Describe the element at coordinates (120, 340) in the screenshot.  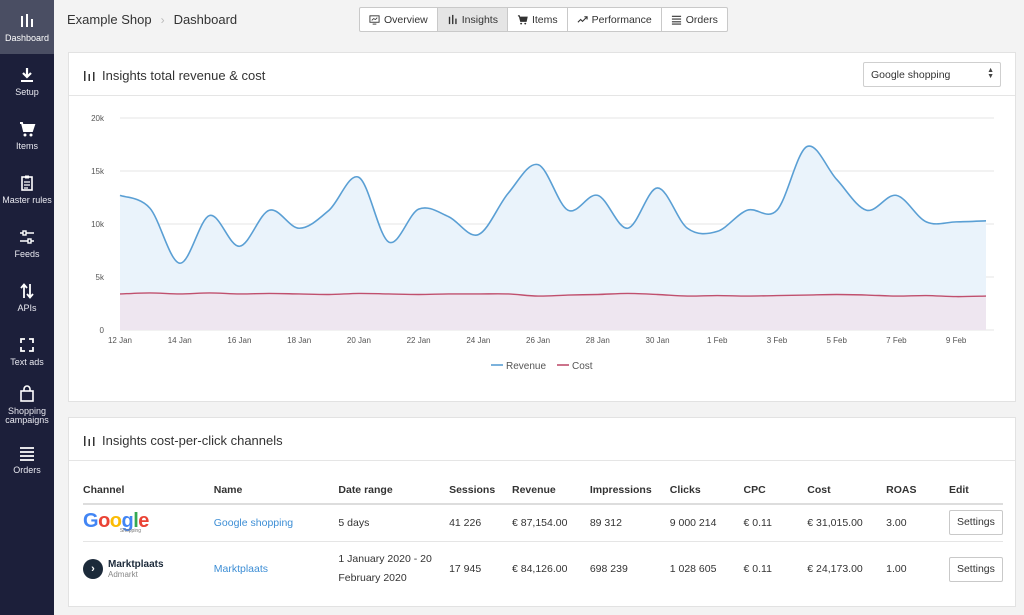
I see `x-tick-label: 12 Jan` at that location.